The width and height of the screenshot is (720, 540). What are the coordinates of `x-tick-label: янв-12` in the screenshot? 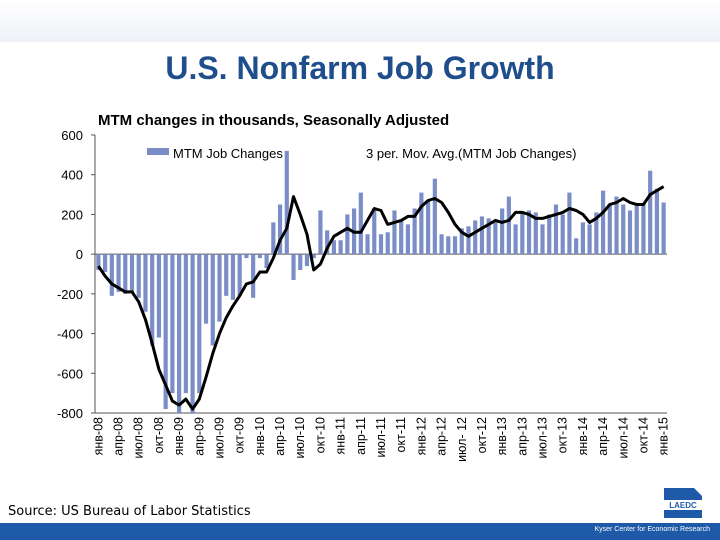 It's located at (421, 436).